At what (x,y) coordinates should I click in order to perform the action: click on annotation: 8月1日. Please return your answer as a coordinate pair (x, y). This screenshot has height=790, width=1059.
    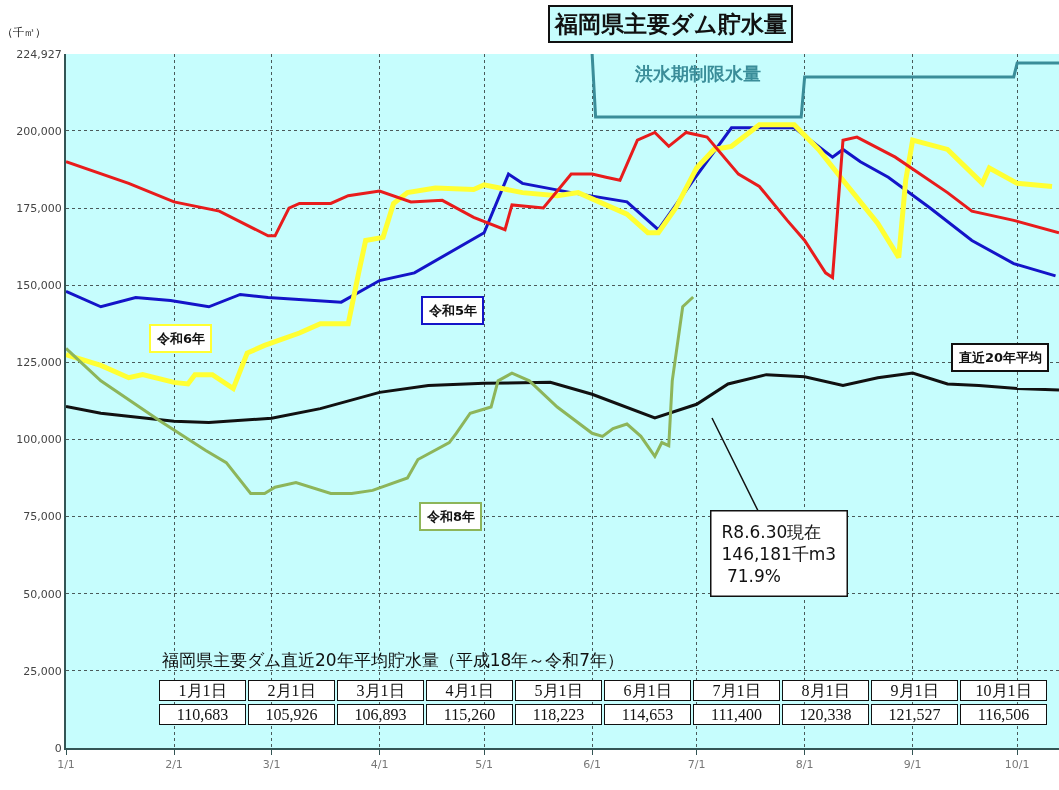
    Looking at the image, I should click on (825, 690).